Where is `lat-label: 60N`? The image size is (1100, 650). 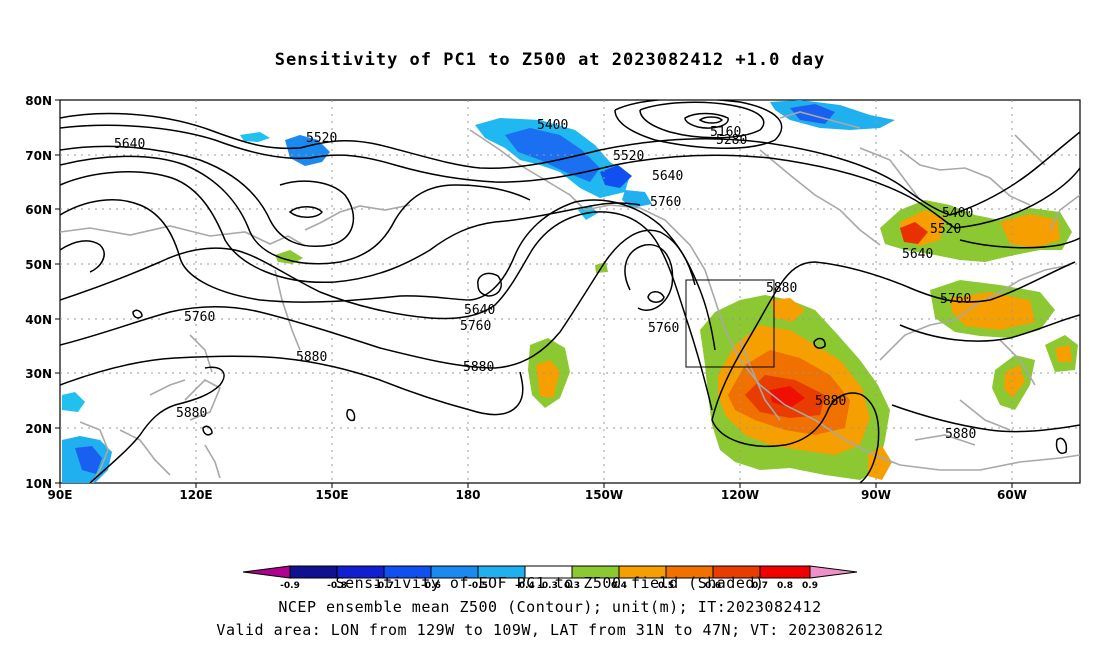
lat-label: 60N is located at coordinates (38, 210).